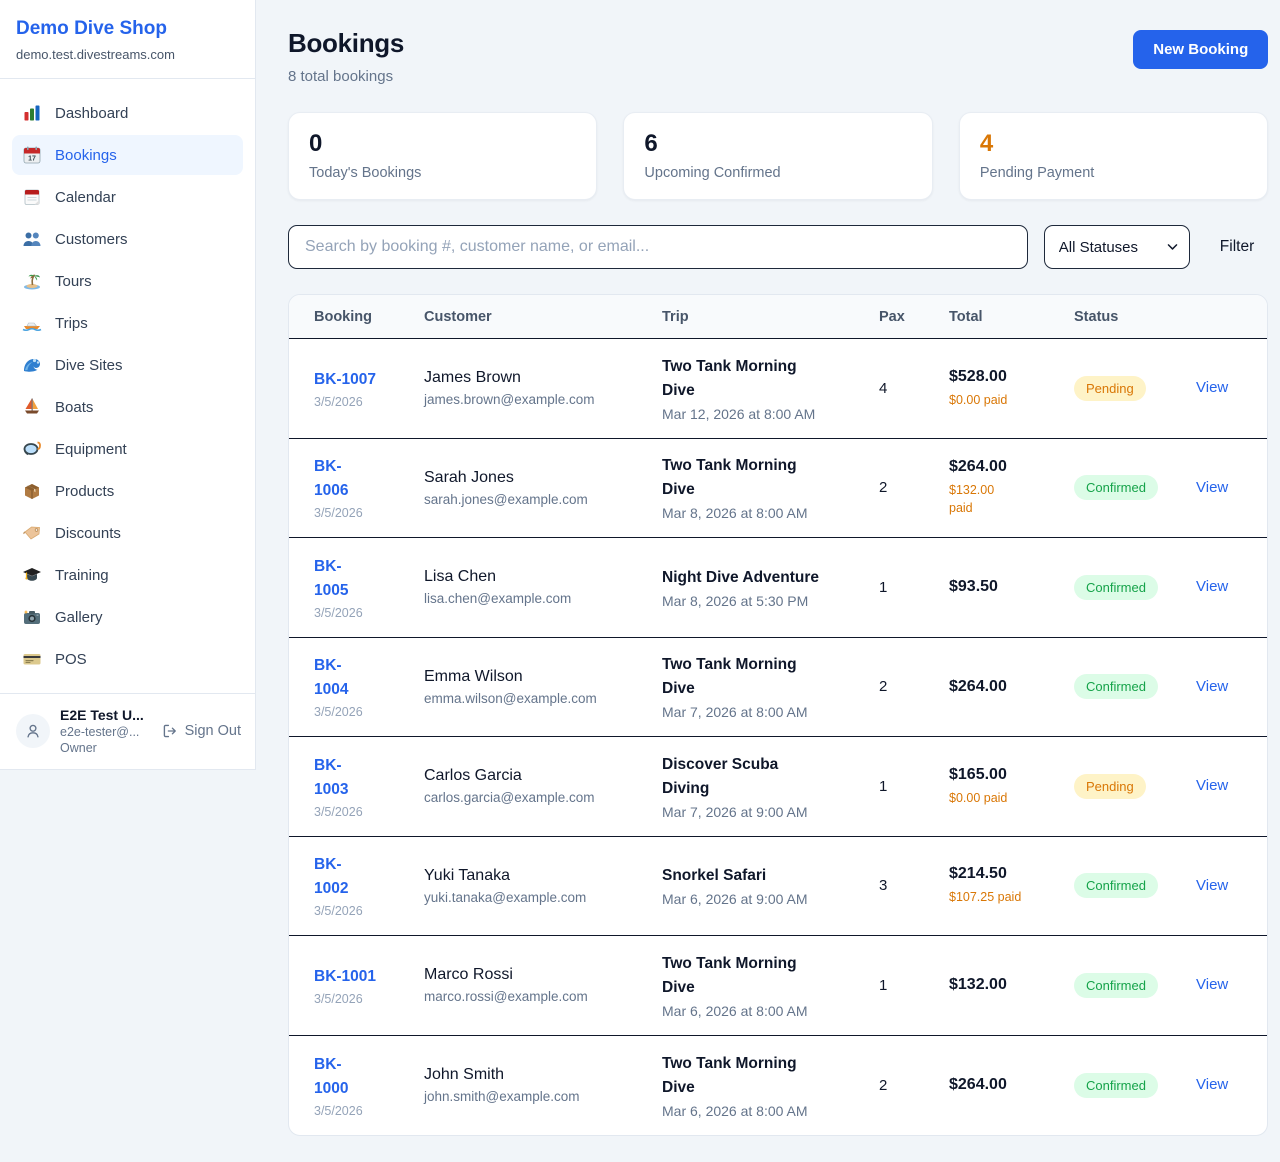  I want to click on search-input, so click(658, 247).